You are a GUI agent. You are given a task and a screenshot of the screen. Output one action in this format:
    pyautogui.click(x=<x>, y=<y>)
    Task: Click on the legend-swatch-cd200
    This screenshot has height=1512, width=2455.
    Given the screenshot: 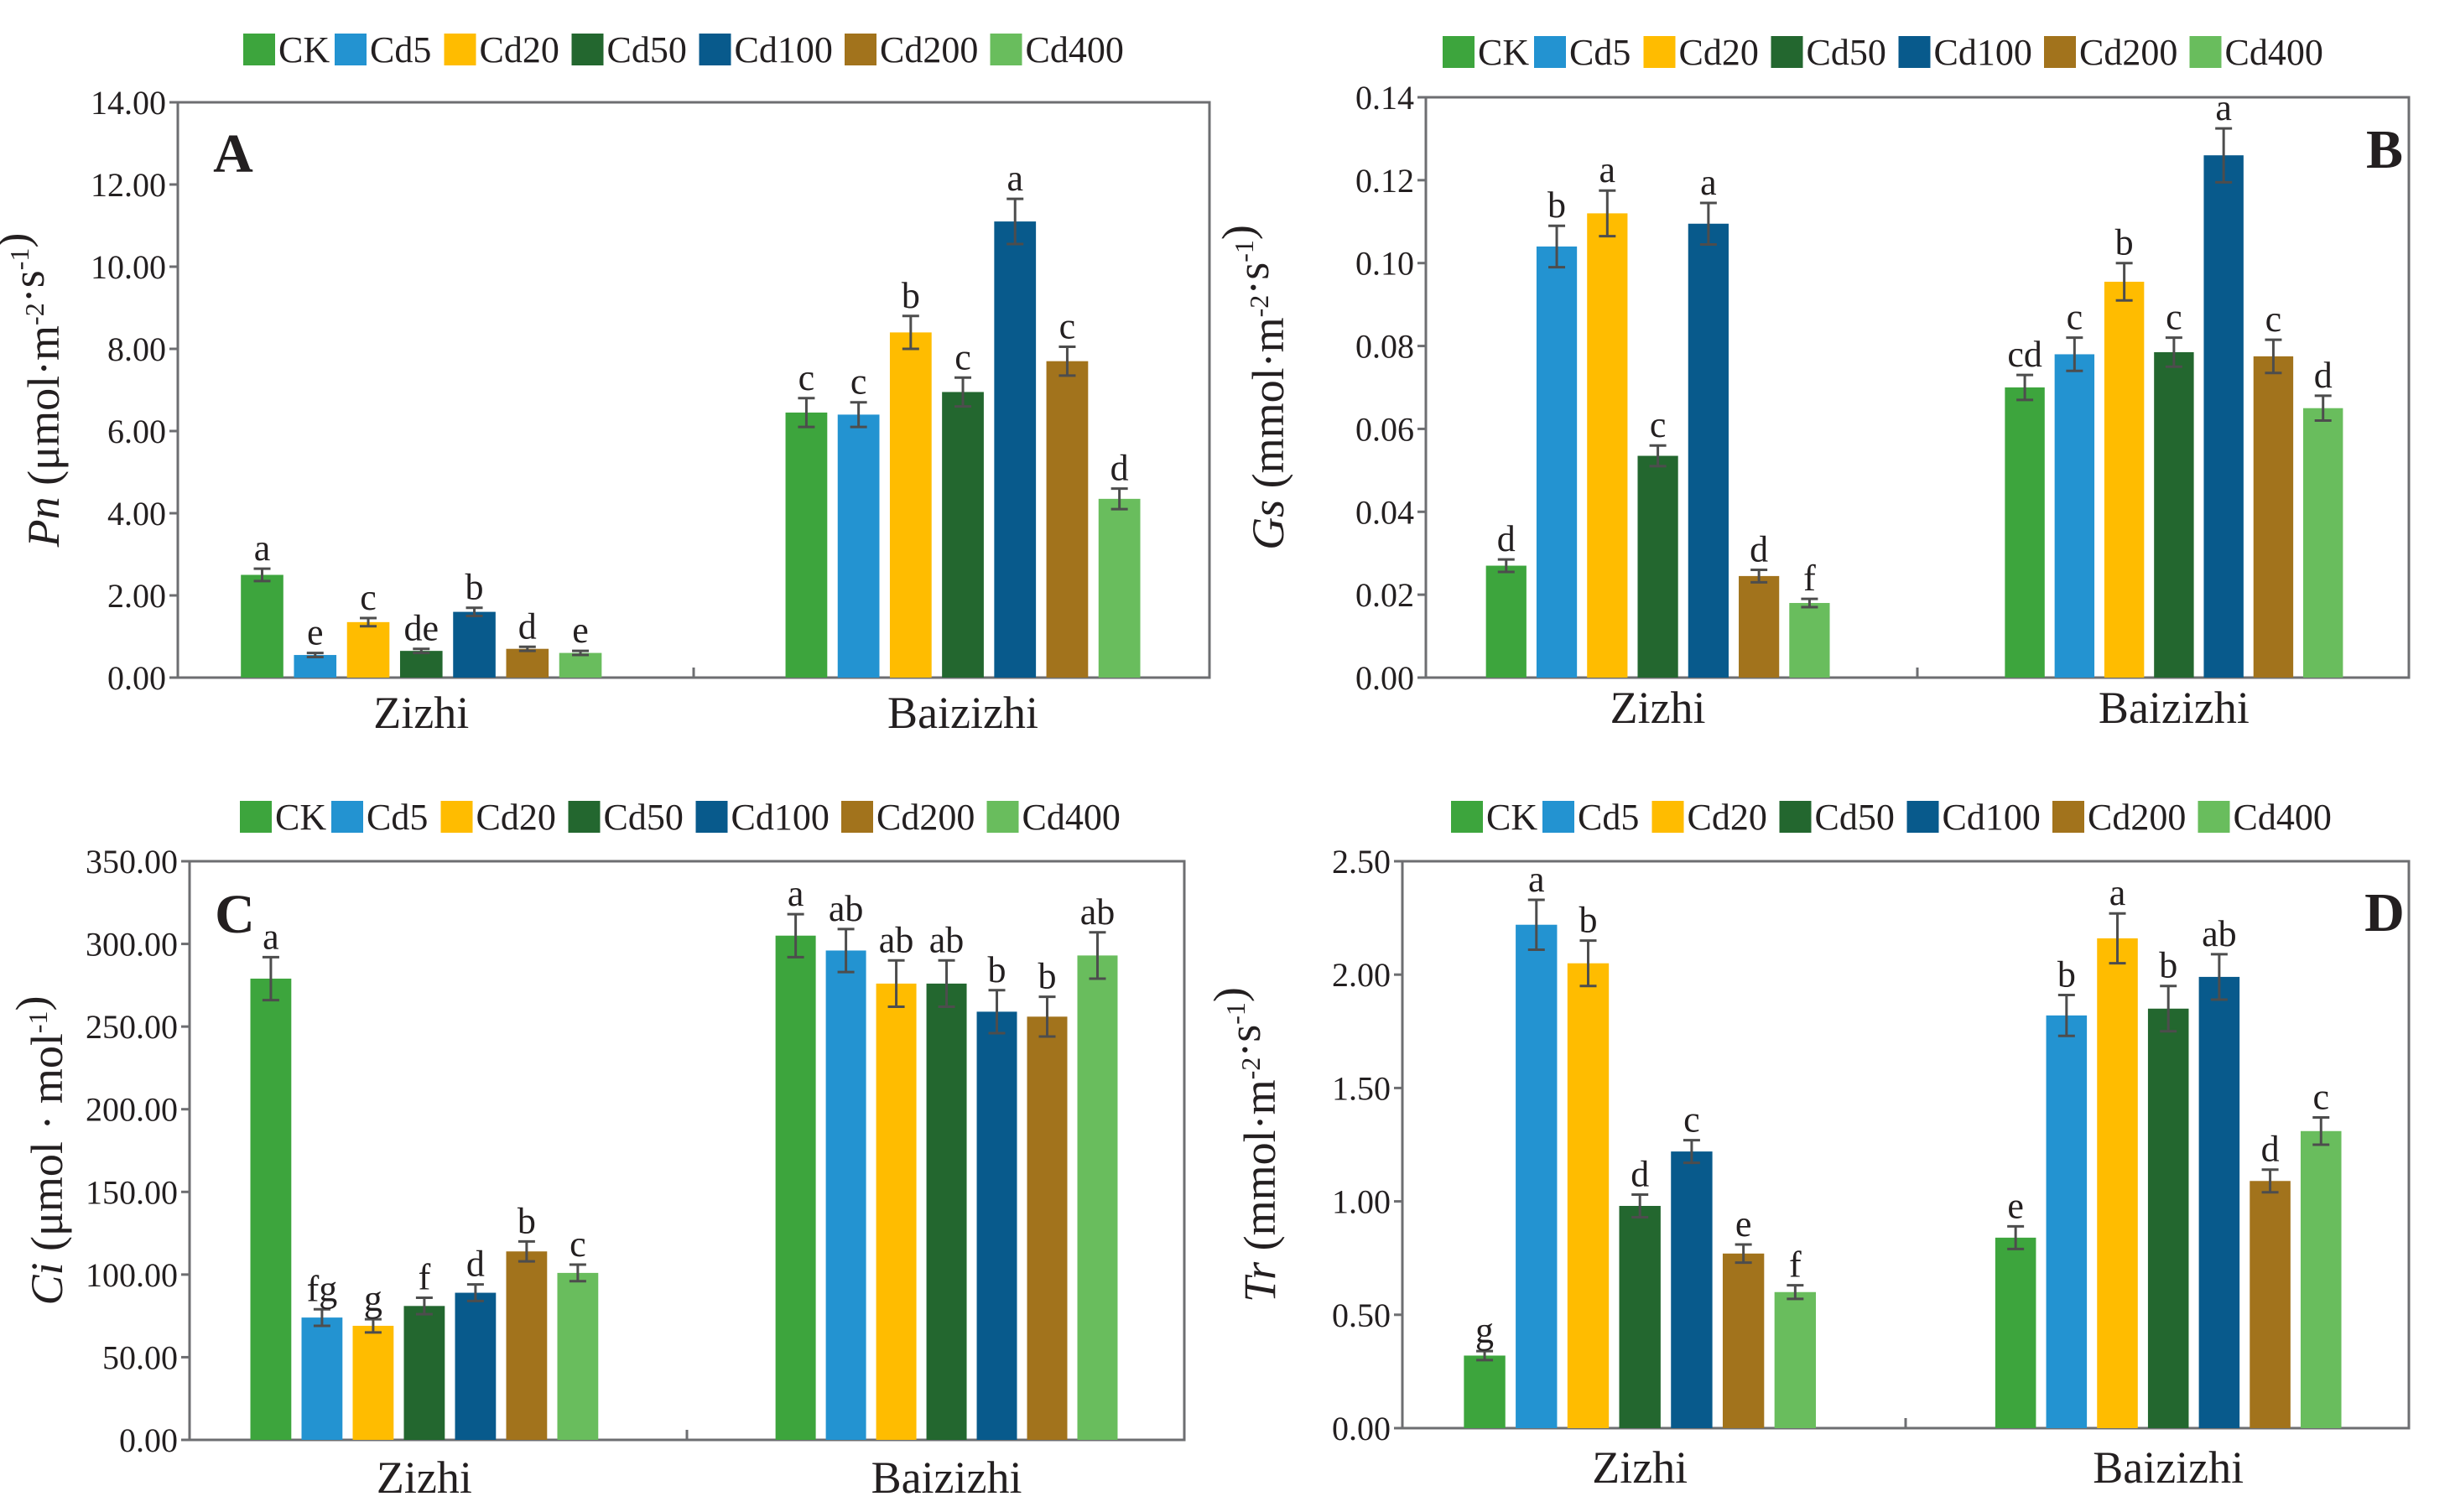 What is the action you would take?
    pyautogui.click(x=860, y=49)
    